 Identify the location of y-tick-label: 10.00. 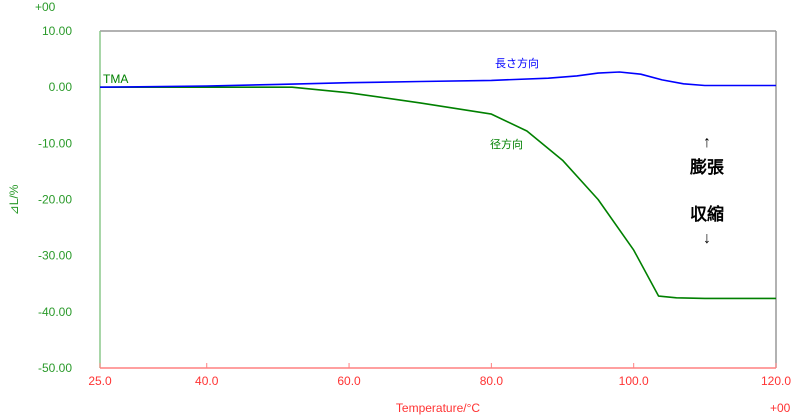
(57, 31).